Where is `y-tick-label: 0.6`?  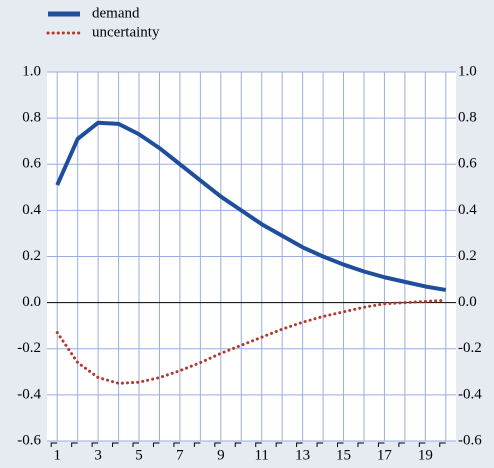 y-tick-label: 0.6 is located at coordinates (31, 164).